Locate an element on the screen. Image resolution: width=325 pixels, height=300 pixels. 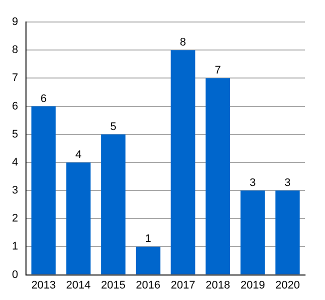
x-tick-label: 2014 is located at coordinates (78, 285).